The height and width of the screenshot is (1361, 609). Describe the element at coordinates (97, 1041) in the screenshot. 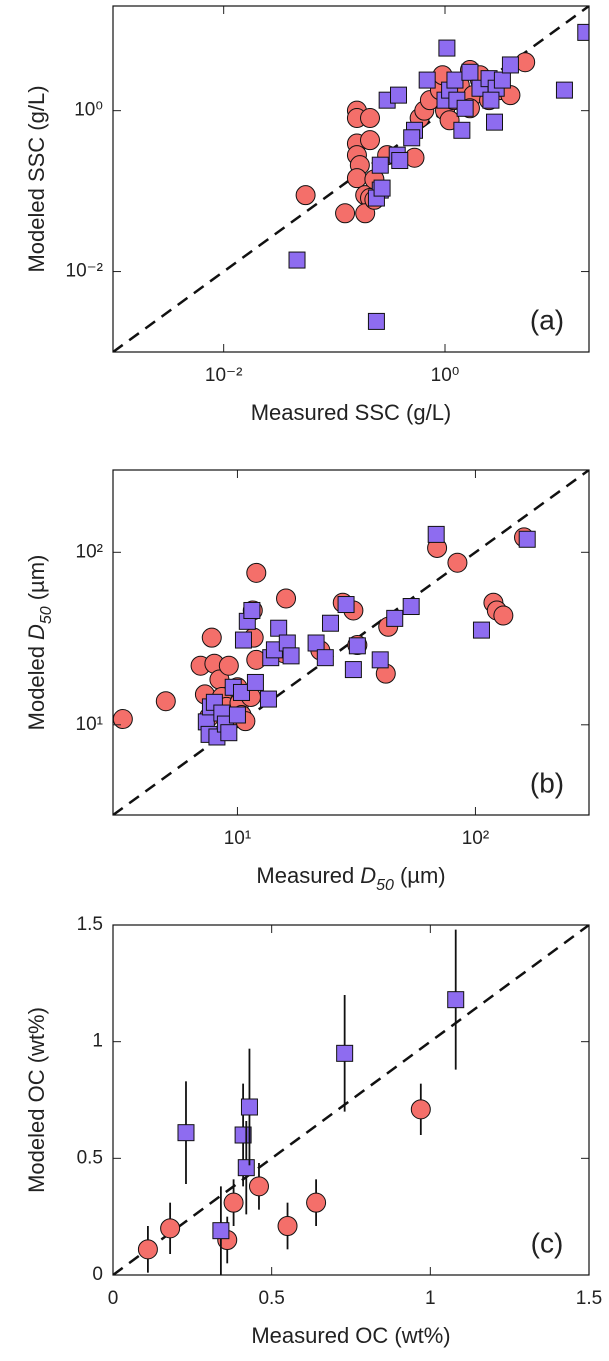

I see `y-tick-label: 1` at that location.